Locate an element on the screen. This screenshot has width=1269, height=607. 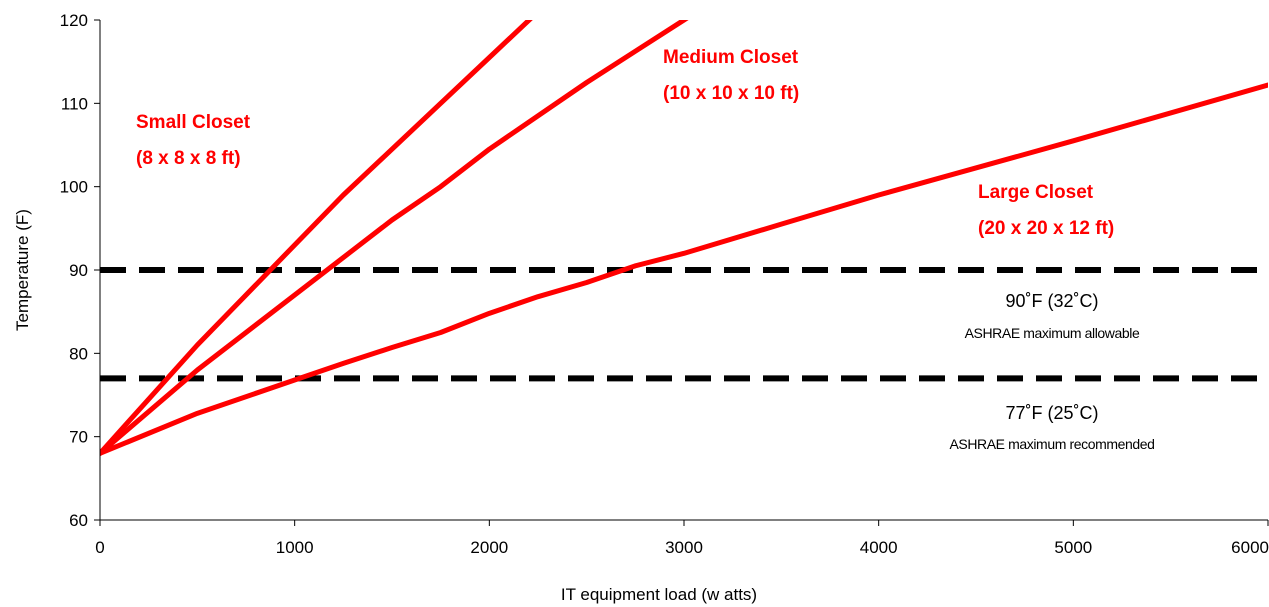
series-label-small-closet: Small Closet (8 x 8 x 8 ft) is located at coordinates (193, 140).